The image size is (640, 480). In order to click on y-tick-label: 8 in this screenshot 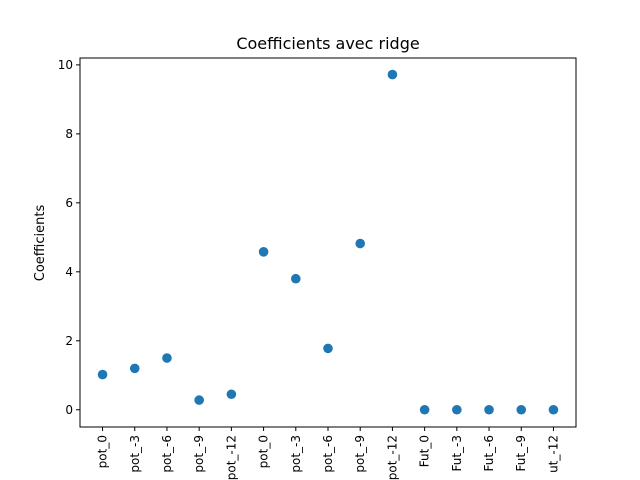, I will do `click(69, 134)`.